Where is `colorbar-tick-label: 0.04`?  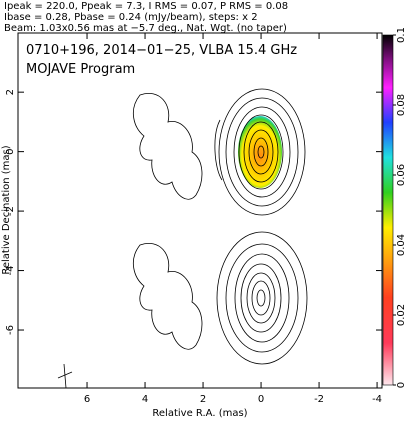 colorbar-tick-label: 0.04 is located at coordinates (401, 245).